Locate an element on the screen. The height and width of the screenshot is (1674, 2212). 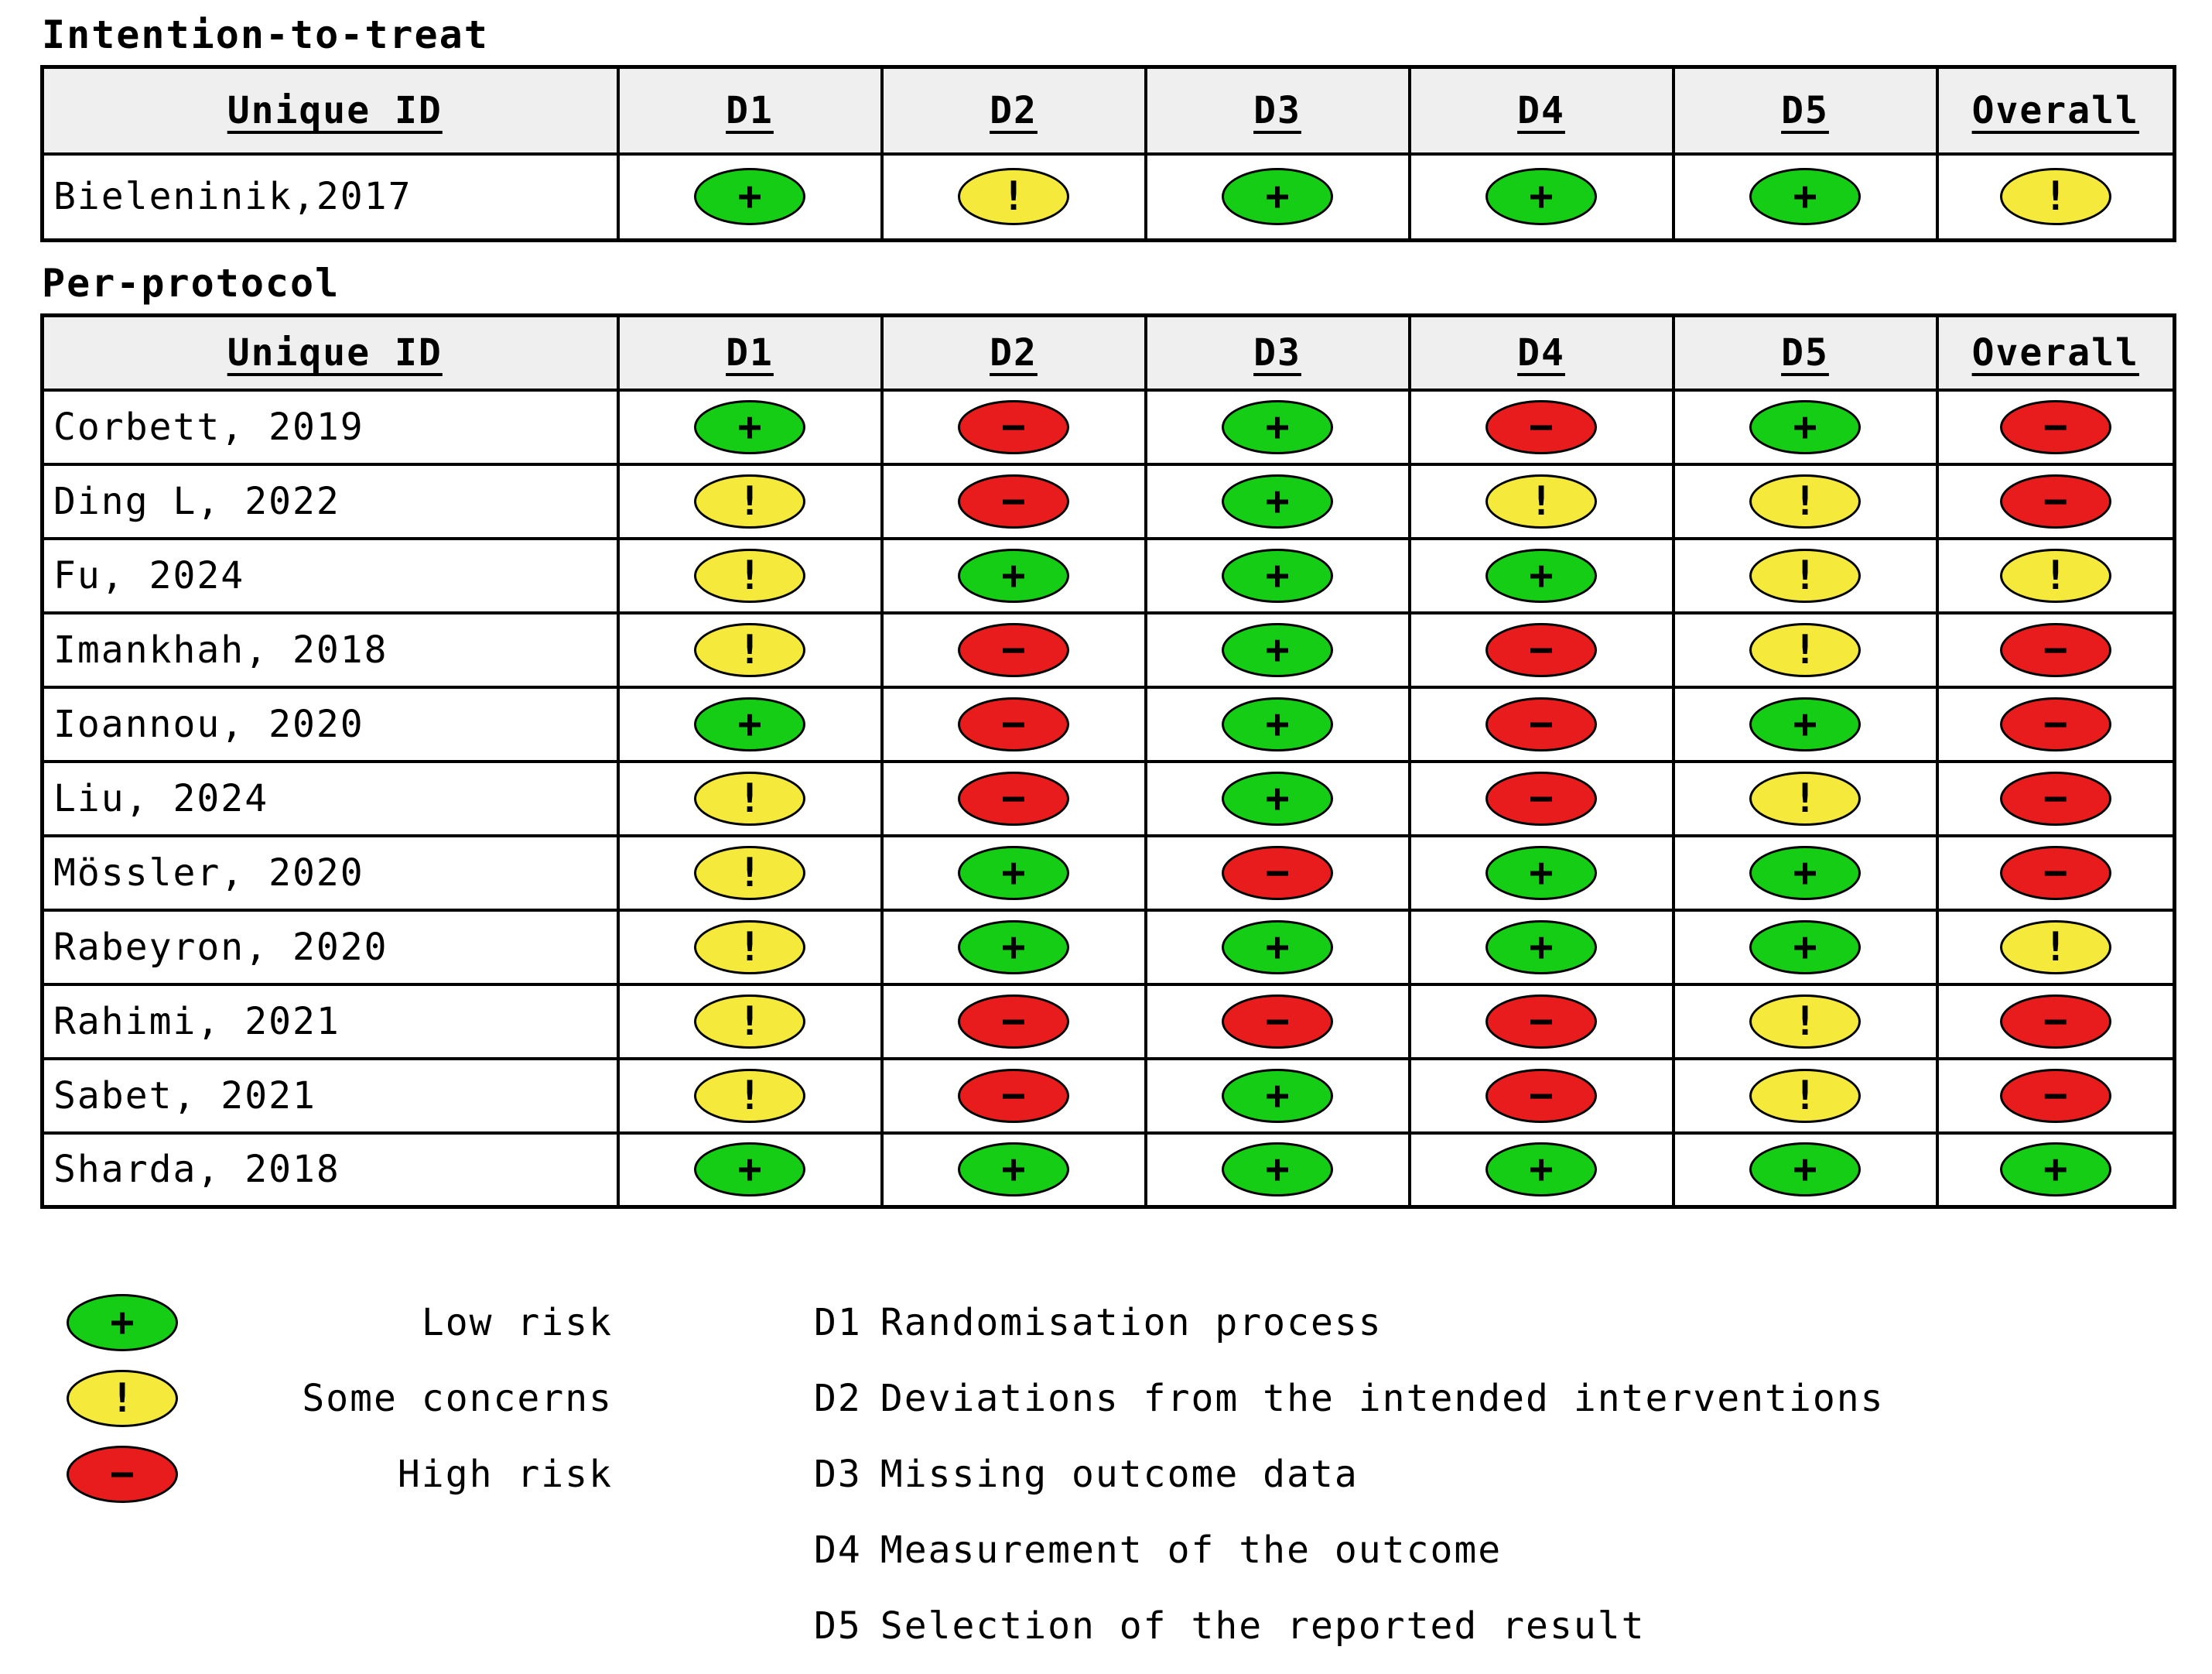
study-id-cell: Sharda, 2018 is located at coordinates (330, 1170).